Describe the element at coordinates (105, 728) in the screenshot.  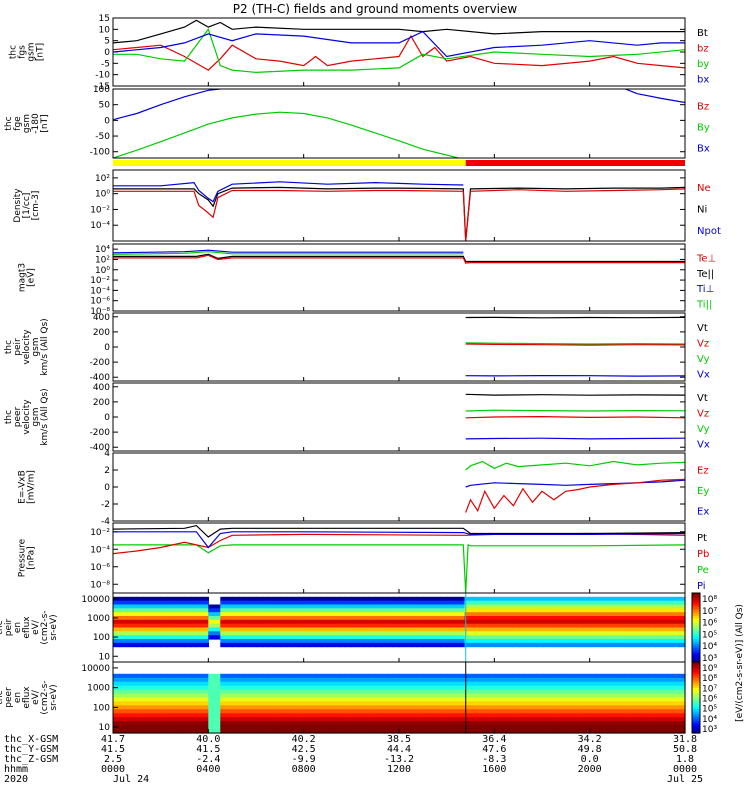
I see `y-tick-label: 10` at that location.